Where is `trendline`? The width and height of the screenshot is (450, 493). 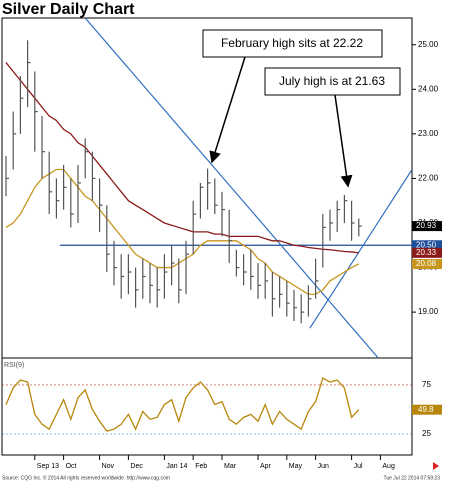 trendline is located at coordinates (360, 249).